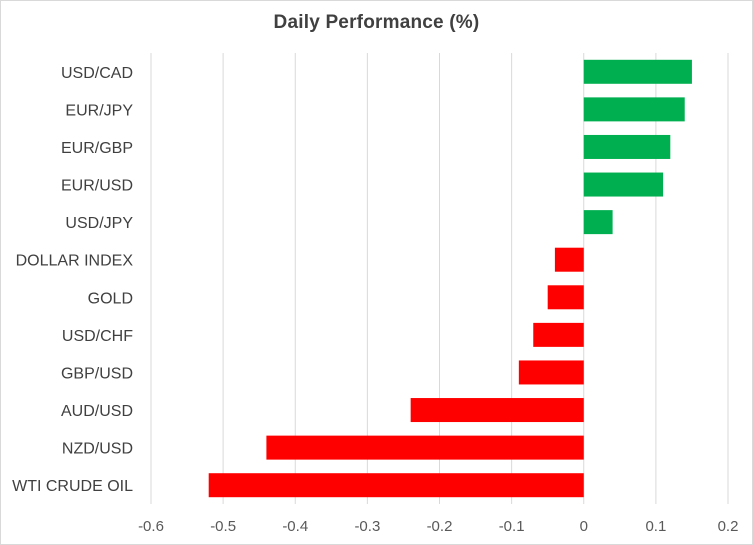 The image size is (753, 545). What do you see at coordinates (97, 373) in the screenshot?
I see `category-label: GBP/USD` at bounding box center [97, 373].